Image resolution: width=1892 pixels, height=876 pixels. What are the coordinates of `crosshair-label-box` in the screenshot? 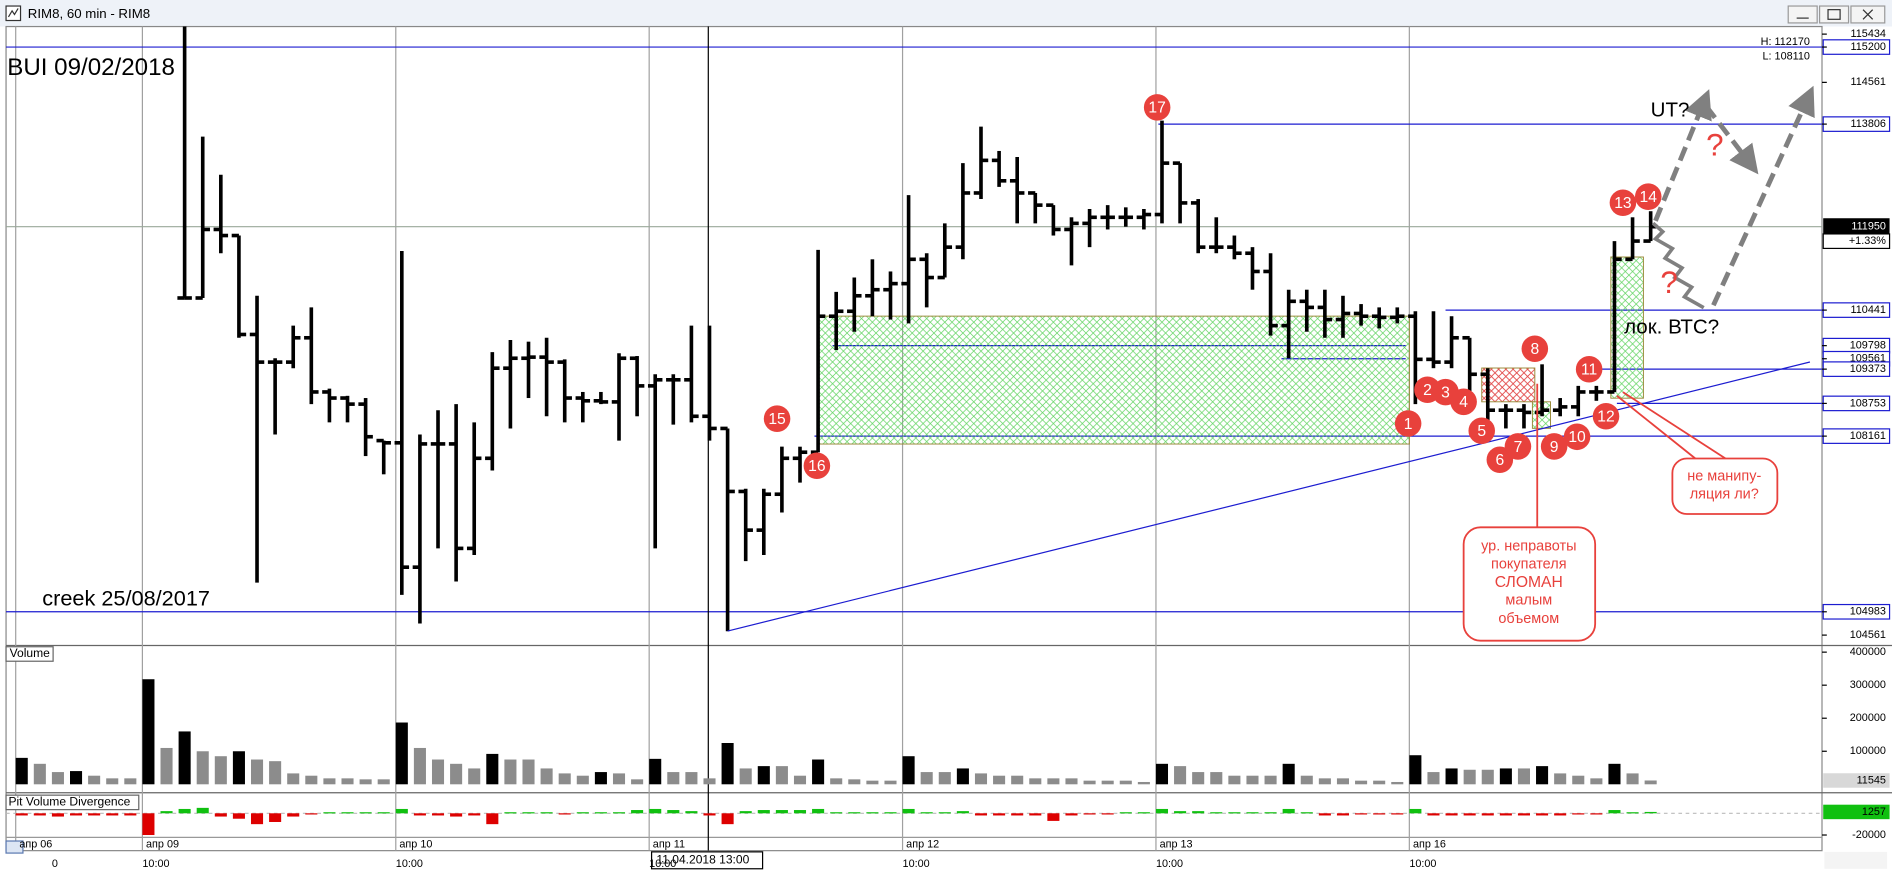 It's located at (707, 860).